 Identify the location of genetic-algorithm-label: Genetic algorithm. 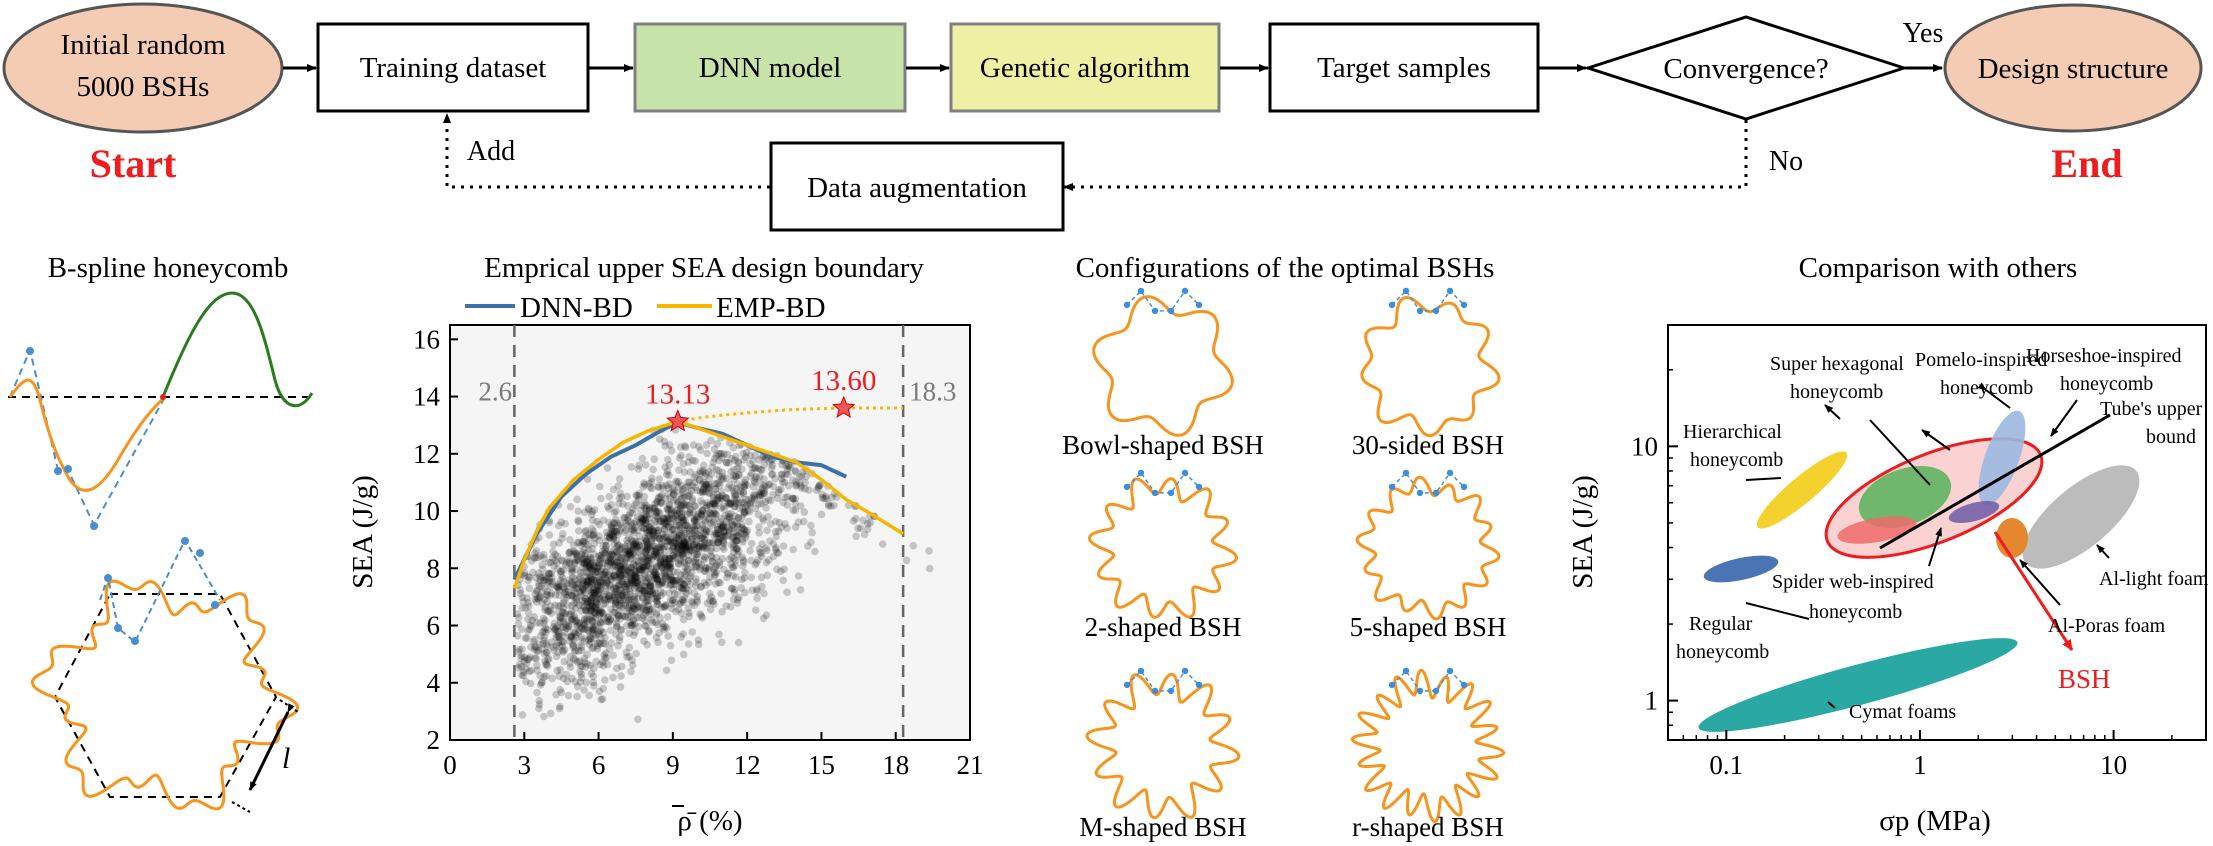
(1085, 68).